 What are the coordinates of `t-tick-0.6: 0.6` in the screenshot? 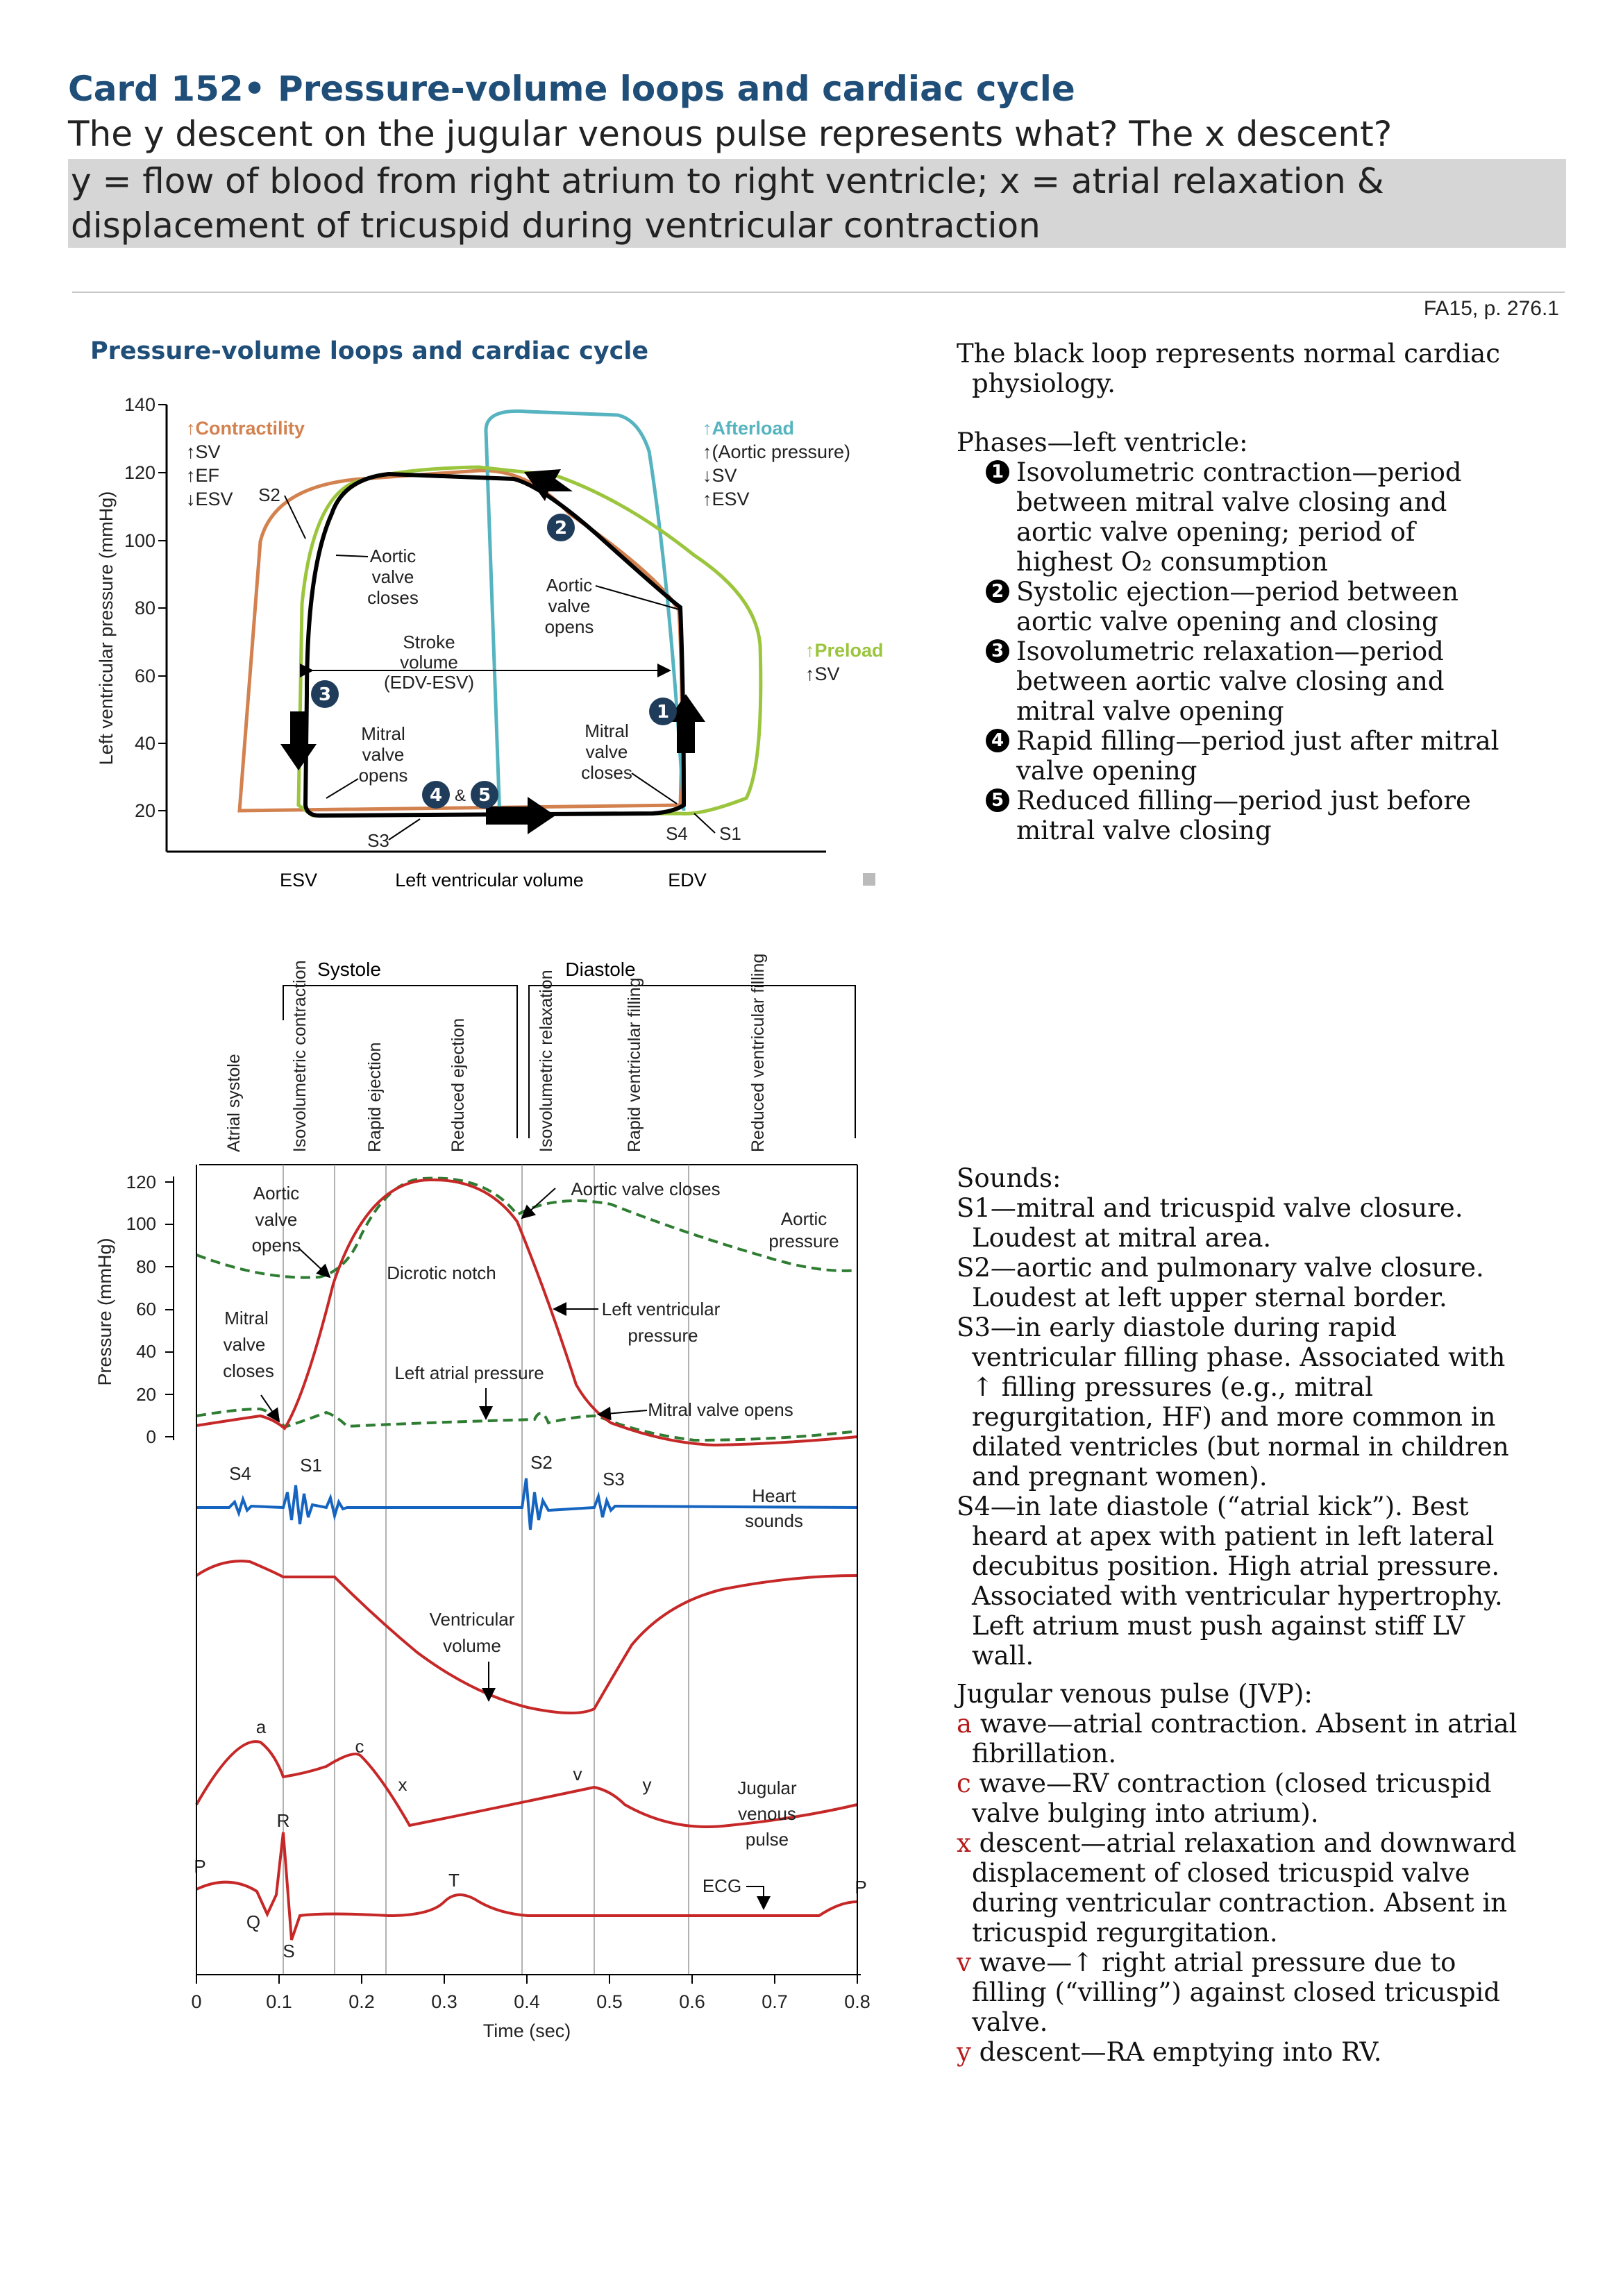 It's located at (692, 2002).